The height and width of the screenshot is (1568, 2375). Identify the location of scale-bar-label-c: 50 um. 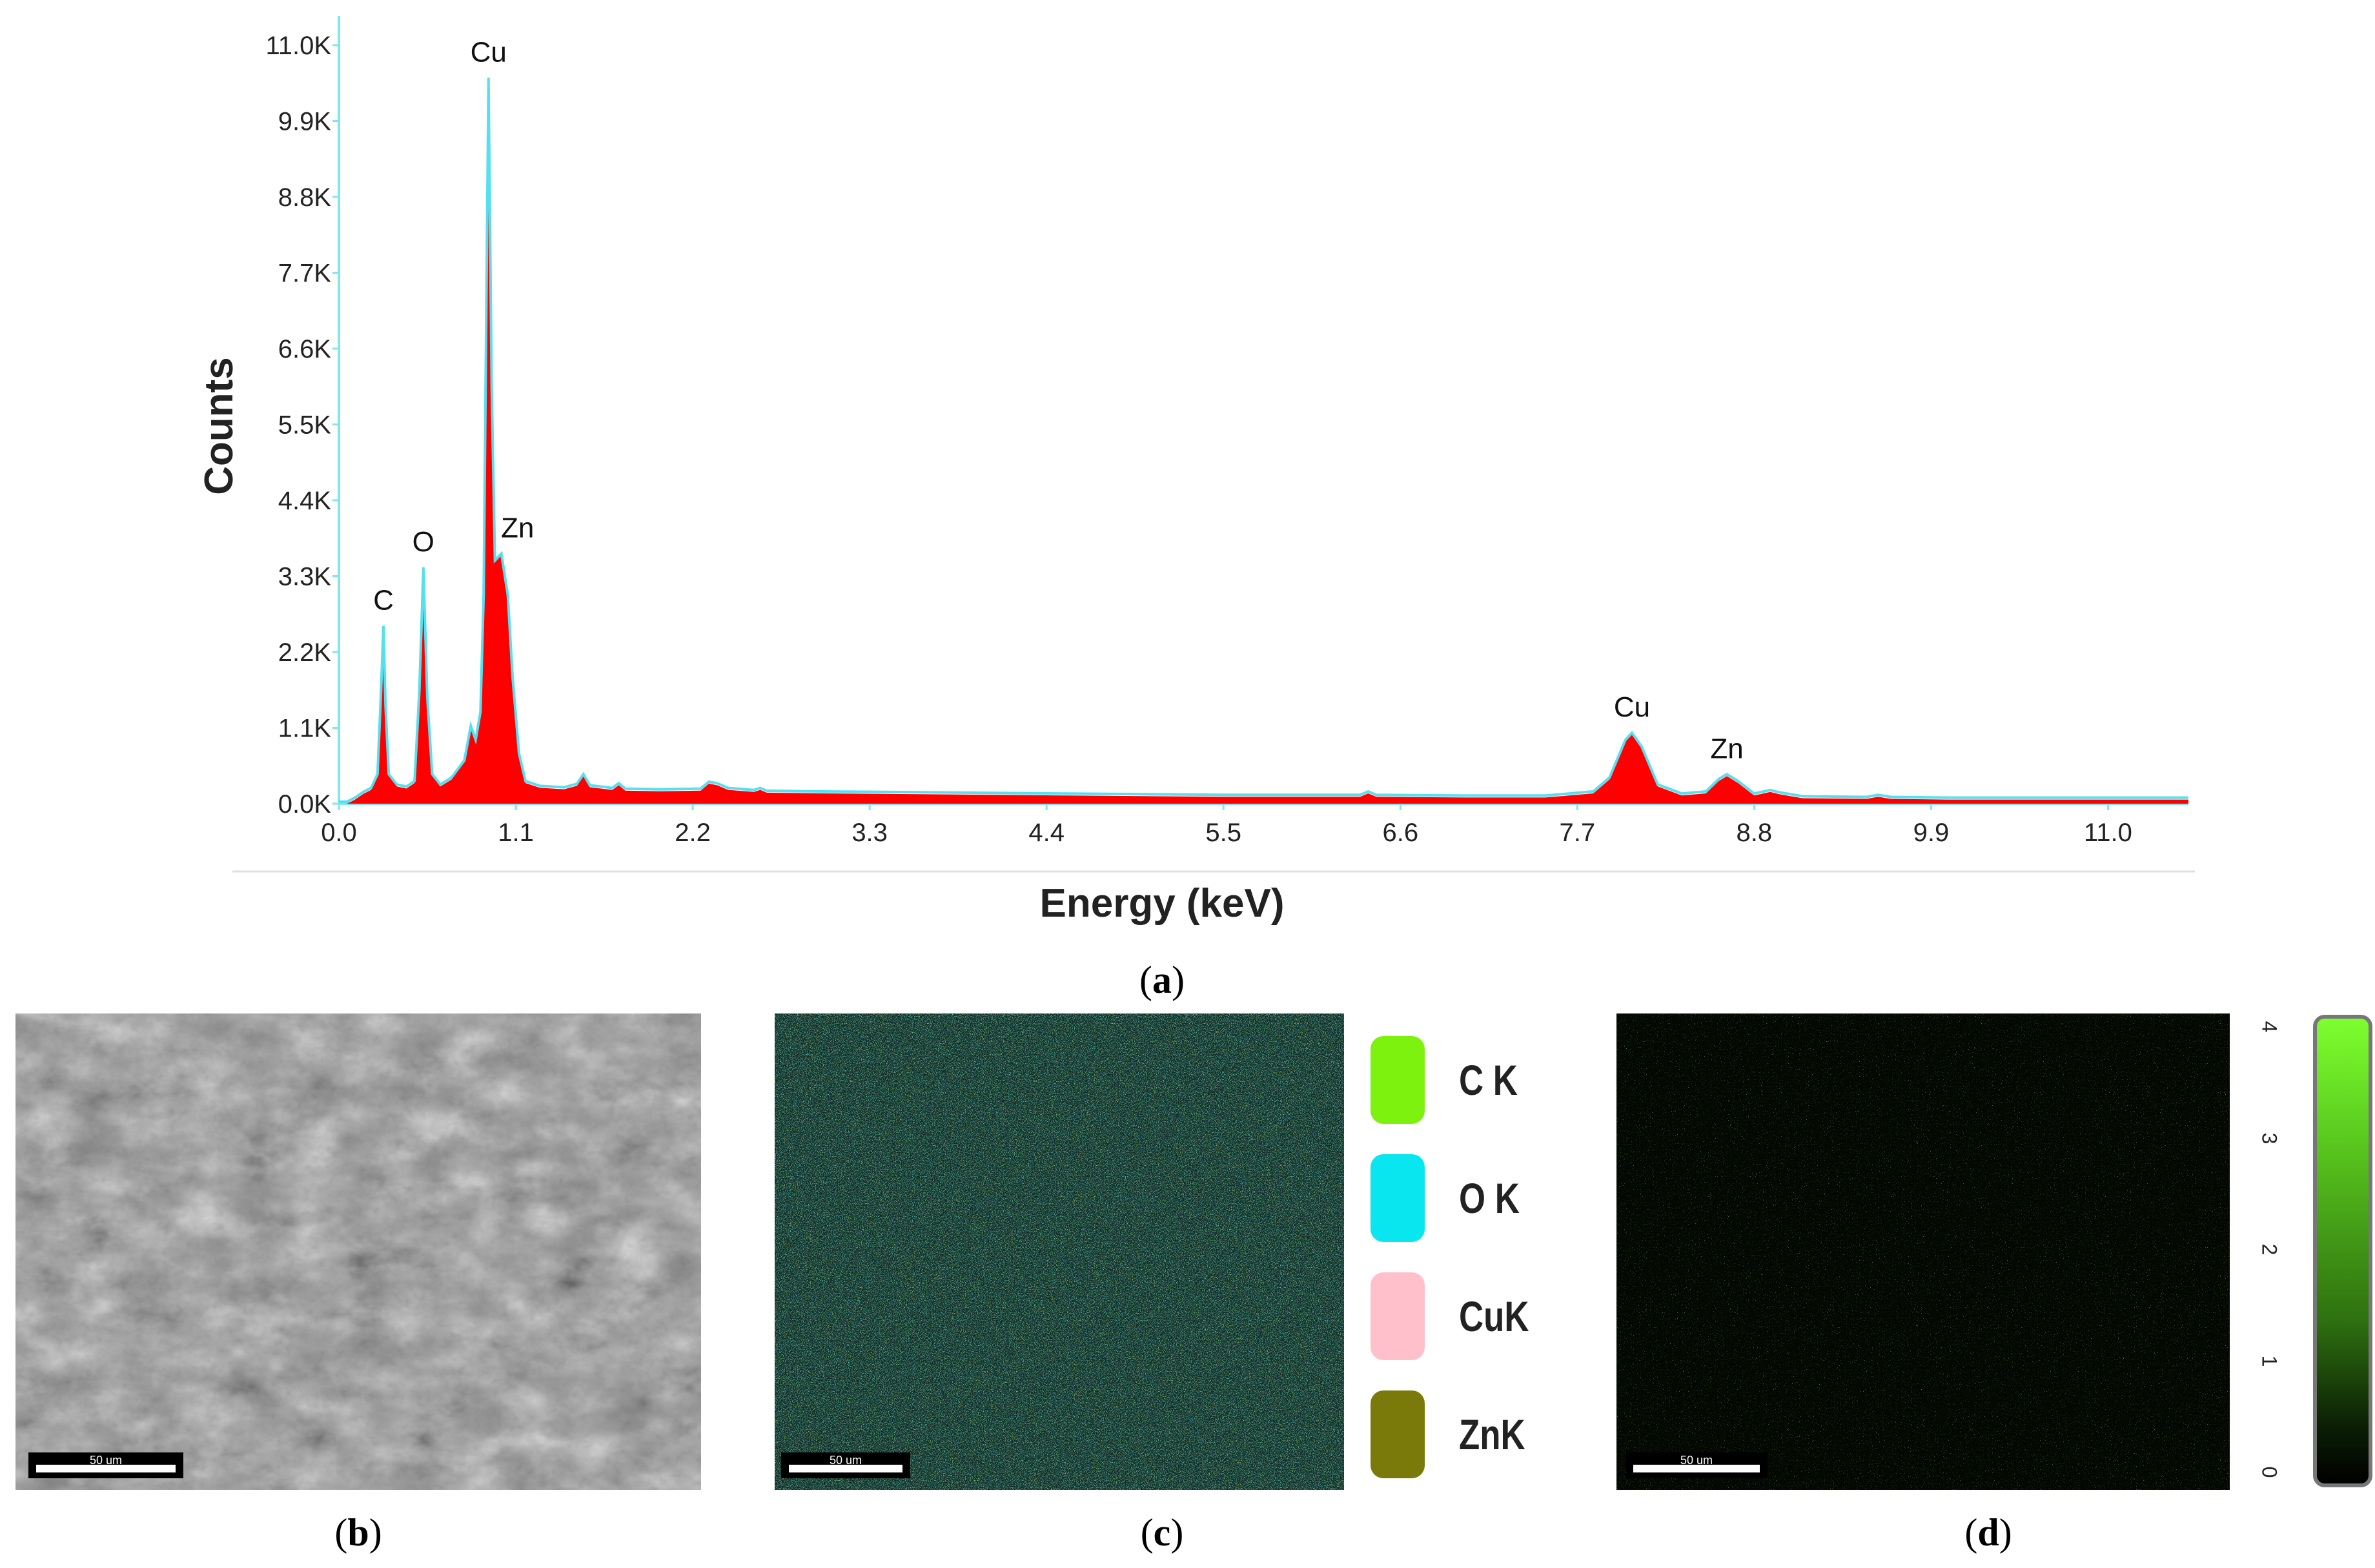
(846, 1460).